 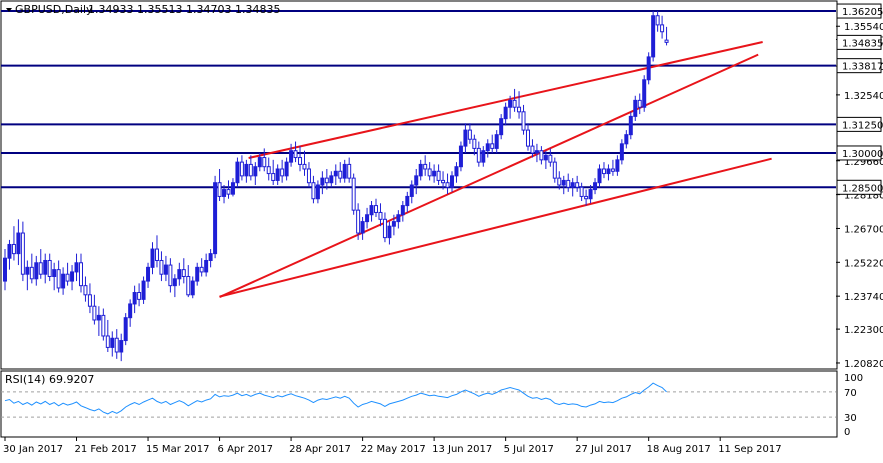 What do you see at coordinates (335, 398) in the screenshot?
I see `rsi-series-line` at bounding box center [335, 398].